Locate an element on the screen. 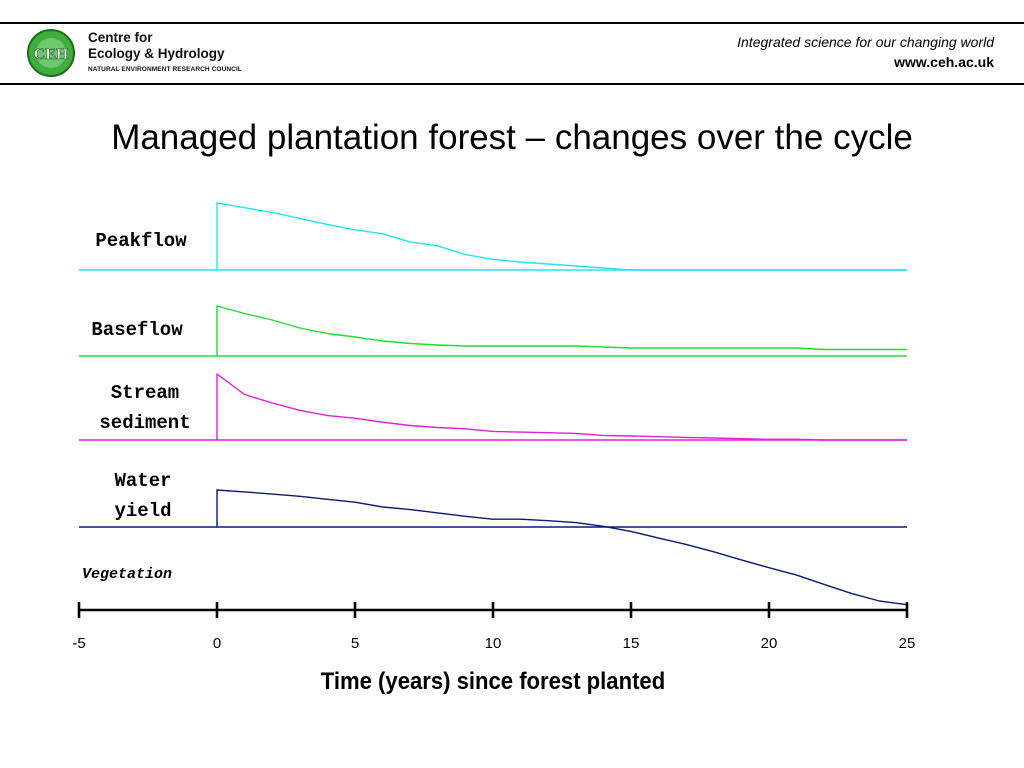 Image resolution: width=1024 pixels, height=768 pixels. x-tick-label-25: 25 is located at coordinates (907, 643).